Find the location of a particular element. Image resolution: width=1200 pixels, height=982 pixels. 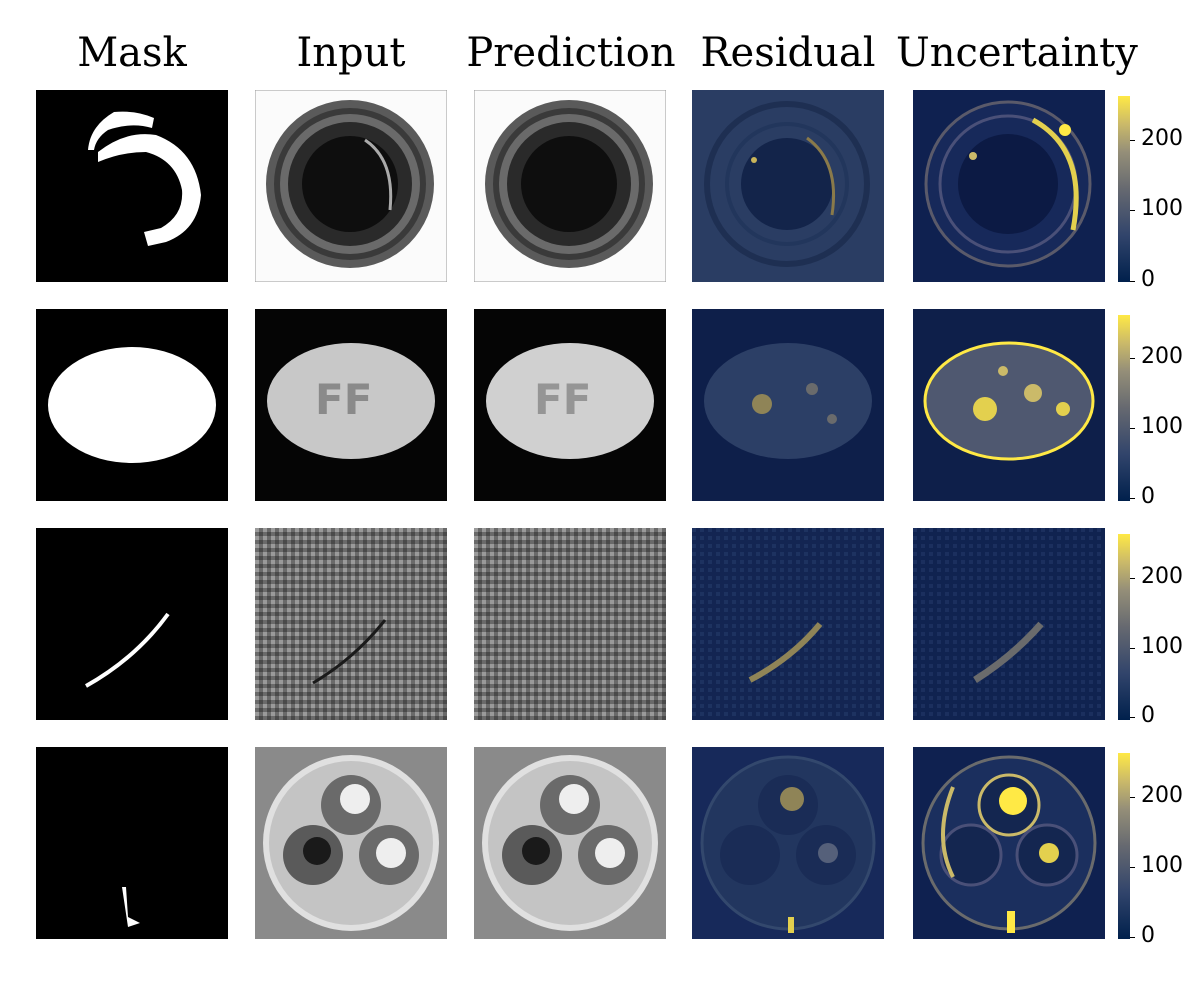

uncertainty-image-pill is located at coordinates (1009, 405).